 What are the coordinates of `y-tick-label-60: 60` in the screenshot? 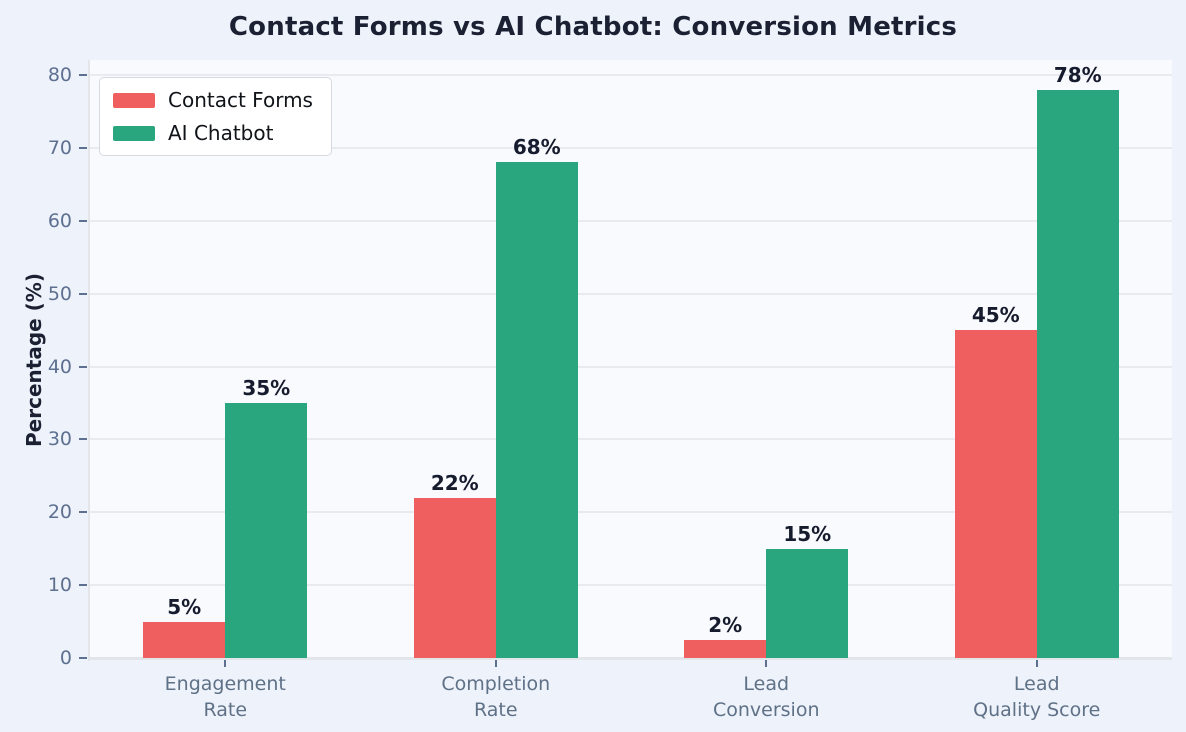 It's located at (59, 220).